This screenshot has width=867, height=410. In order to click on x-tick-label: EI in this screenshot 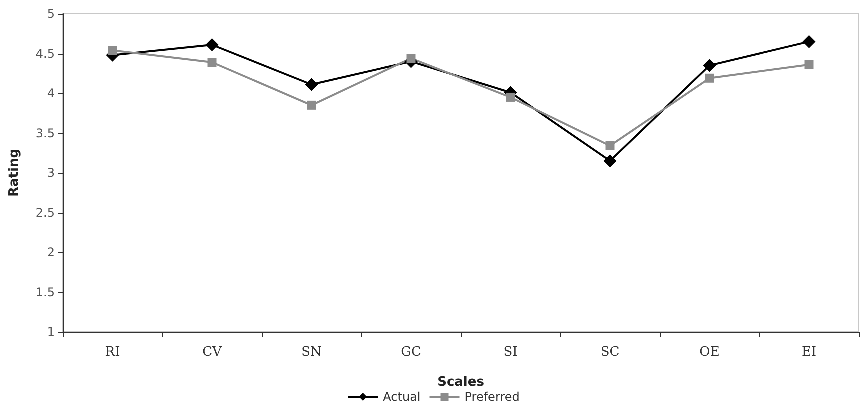, I will do `click(809, 352)`.